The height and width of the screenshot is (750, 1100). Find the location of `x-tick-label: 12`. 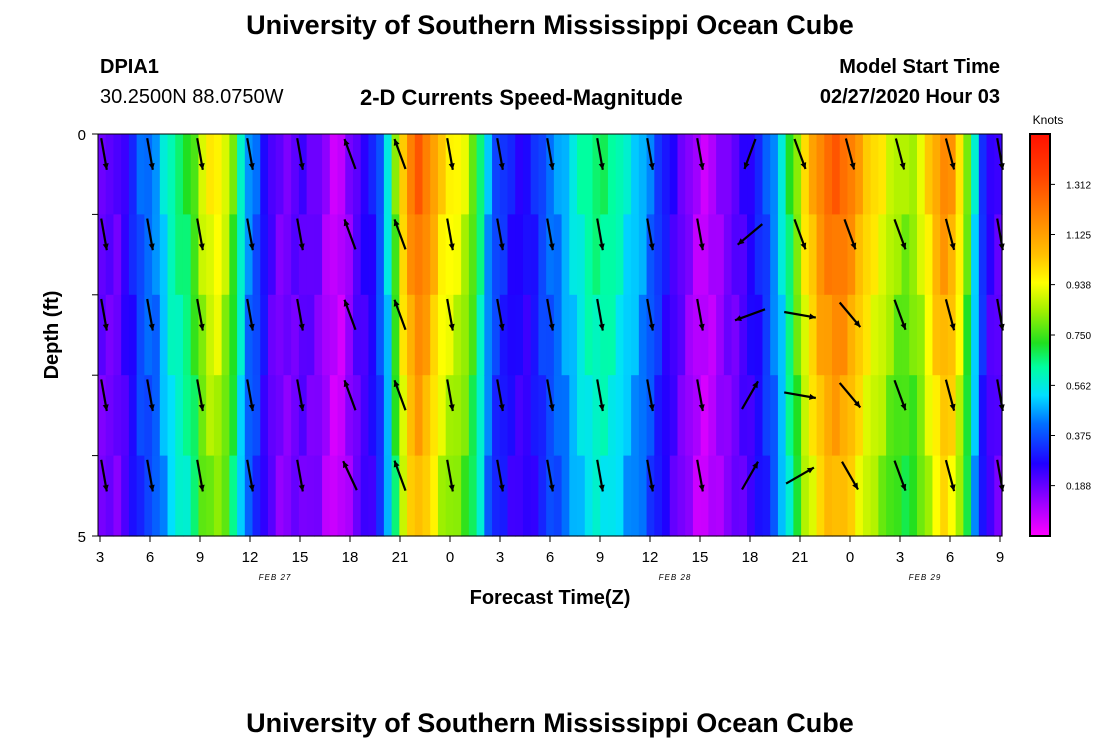

x-tick-label: 12 is located at coordinates (250, 557).